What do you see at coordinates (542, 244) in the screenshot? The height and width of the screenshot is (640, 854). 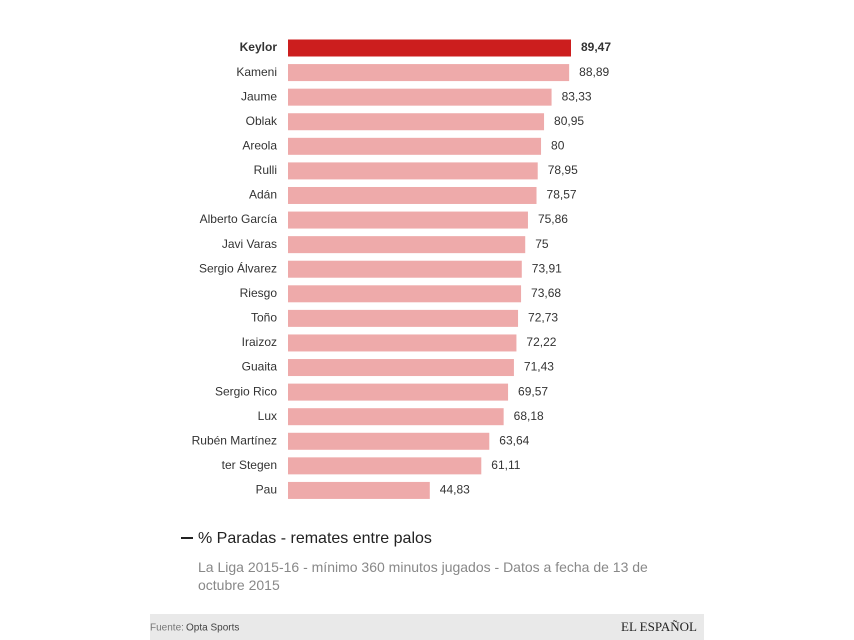 I see `value-label: 75` at bounding box center [542, 244].